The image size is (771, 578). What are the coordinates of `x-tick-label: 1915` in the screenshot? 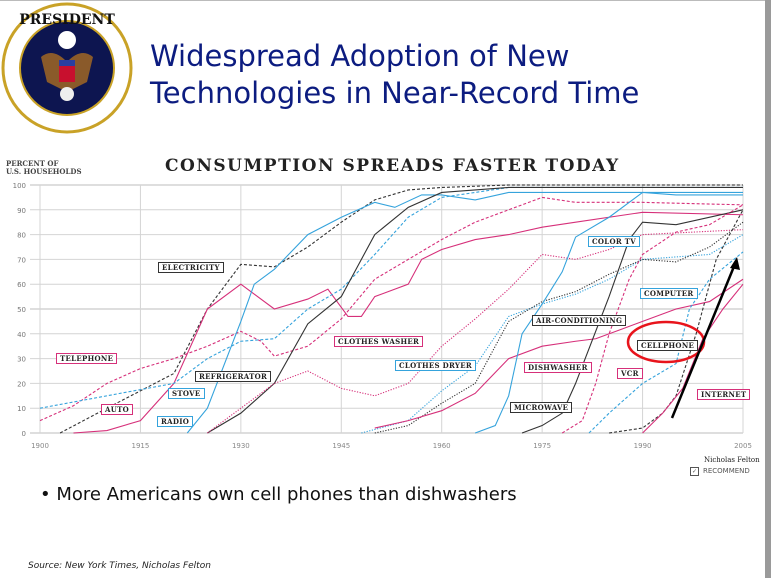 It's located at (141, 446).